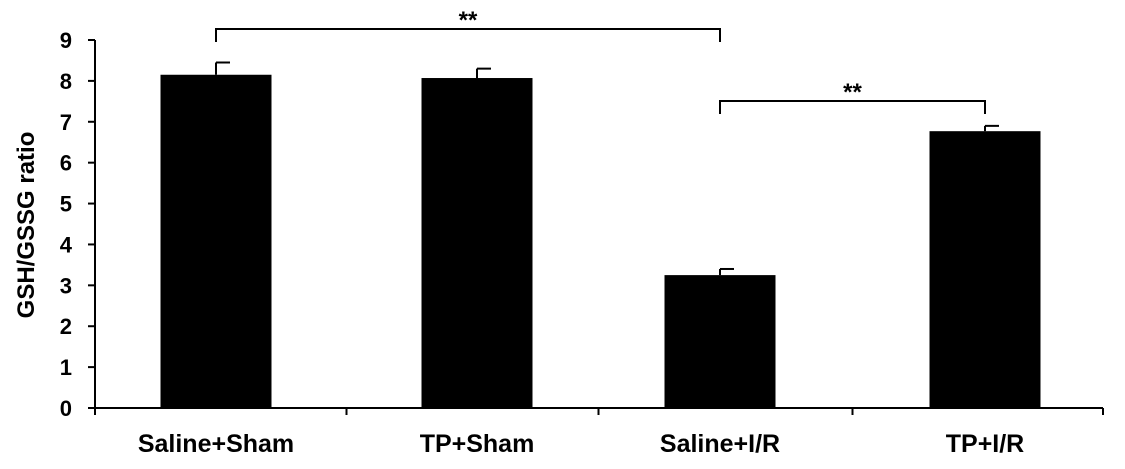  What do you see at coordinates (66, 163) in the screenshot?
I see `y-tick-label: 6` at bounding box center [66, 163].